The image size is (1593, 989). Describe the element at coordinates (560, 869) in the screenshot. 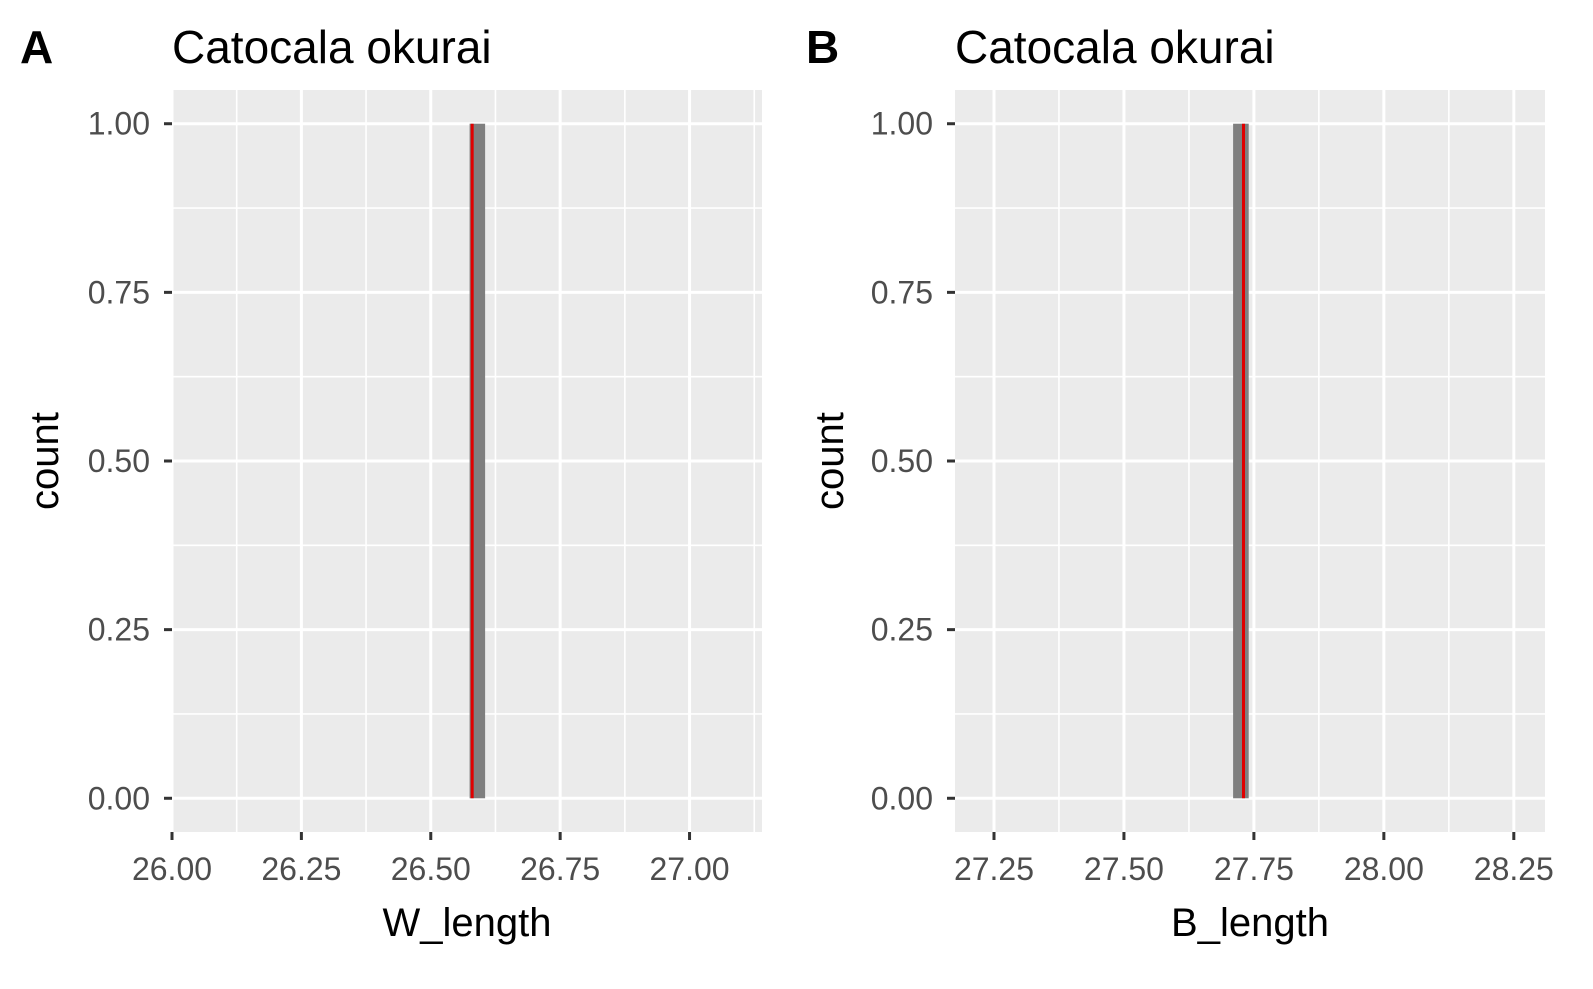

I see `x-tick-label: 26.75` at that location.